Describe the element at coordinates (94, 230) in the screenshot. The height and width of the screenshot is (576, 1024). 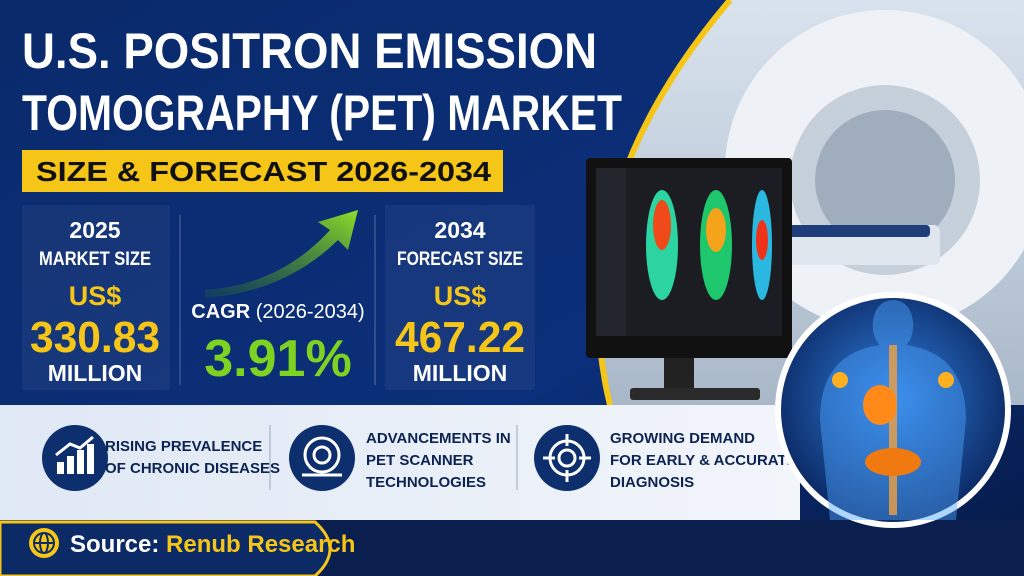
I see `stat-year: 2025` at that location.